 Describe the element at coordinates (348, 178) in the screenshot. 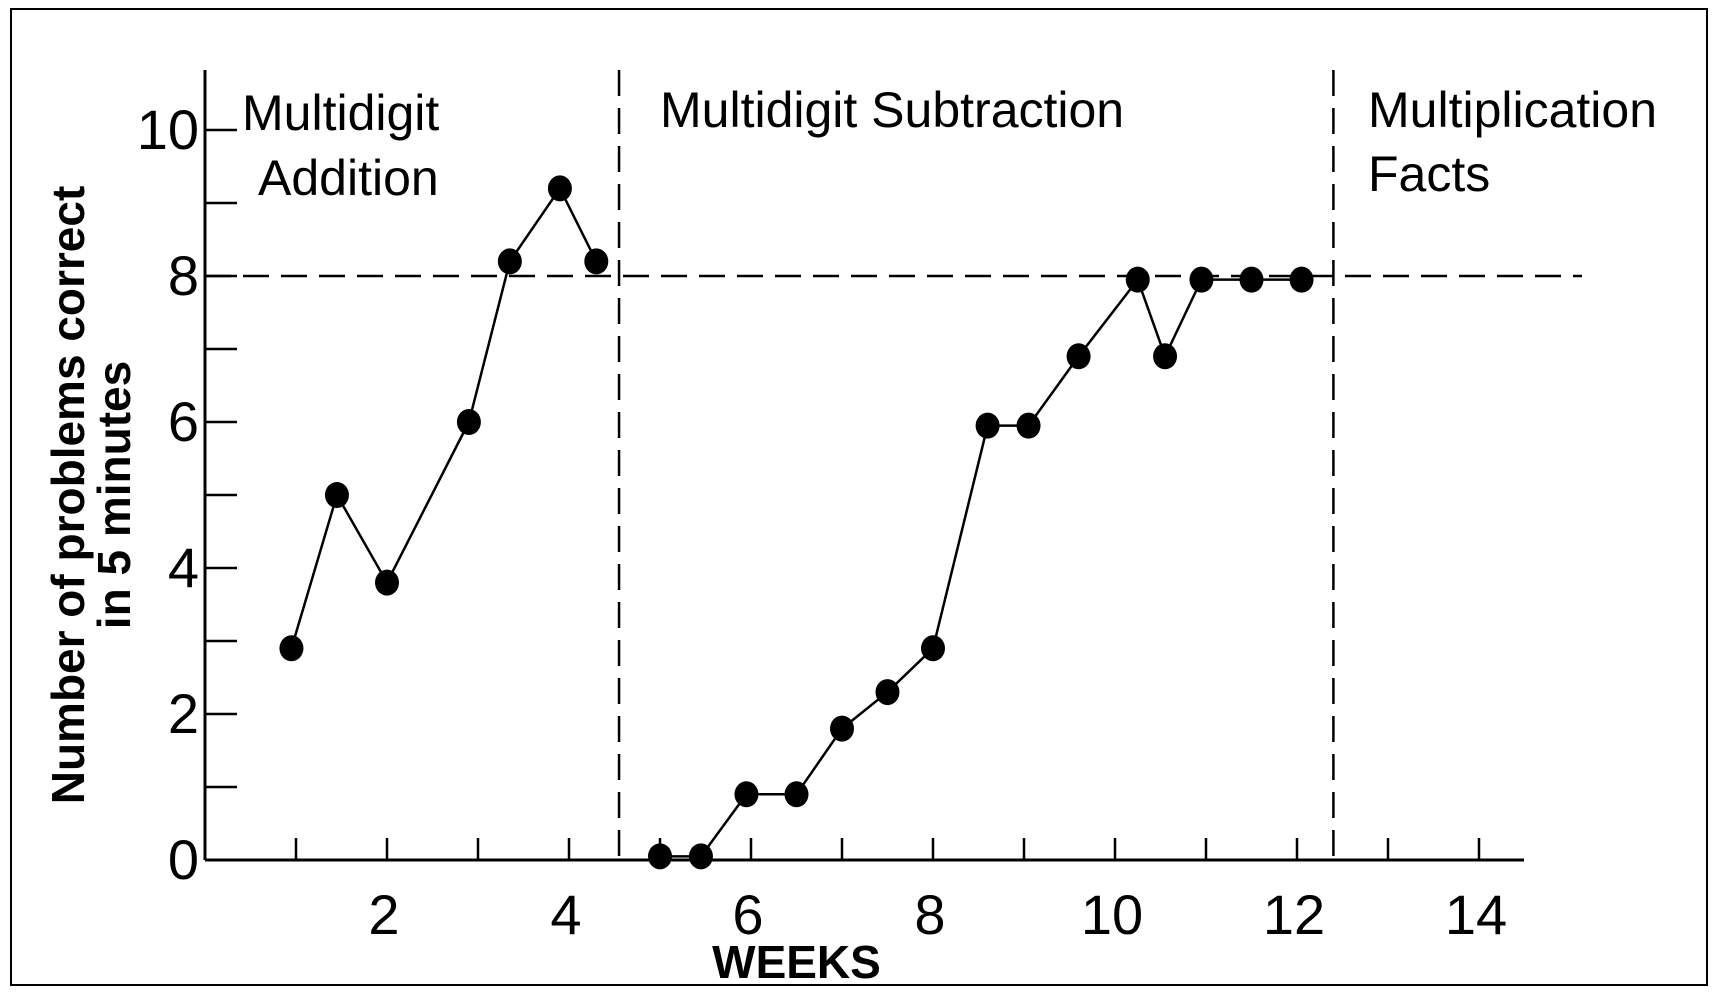

I see `phase-label-1-line-2: Addition` at that location.